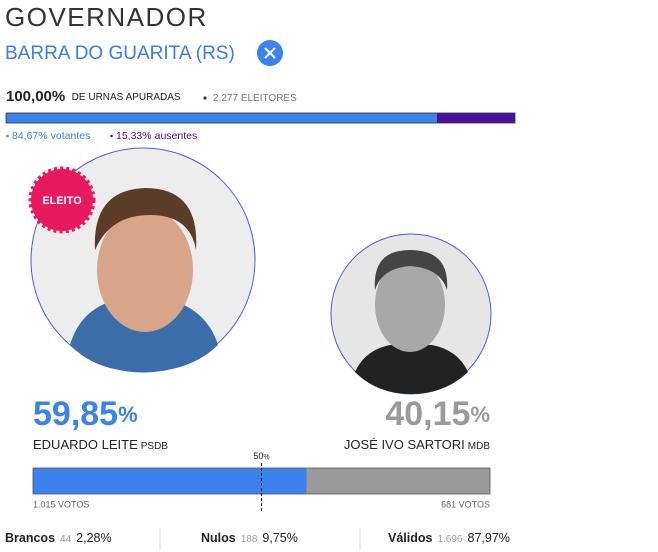 This screenshot has width=658, height=552. What do you see at coordinates (30, 136) in the screenshot?
I see `turnout-percent: 84,67%` at bounding box center [30, 136].